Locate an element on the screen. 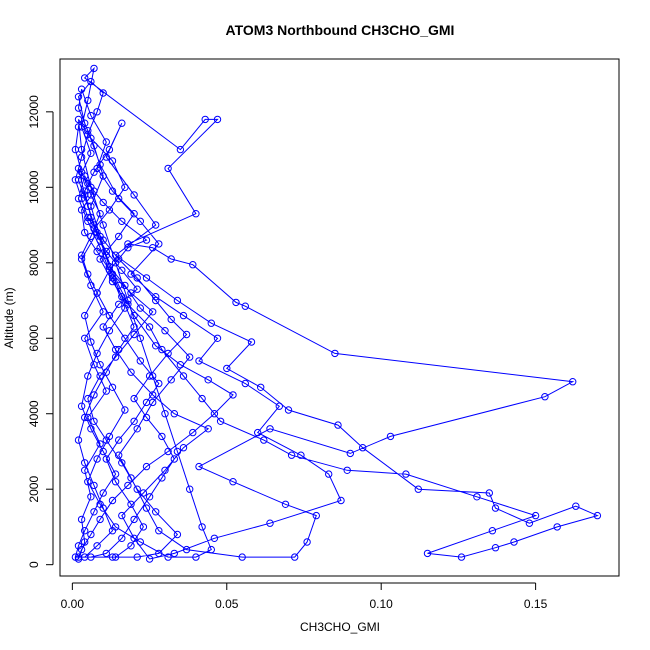 The image size is (650, 650). y-tick-label: 4000 is located at coordinates (34, 413).